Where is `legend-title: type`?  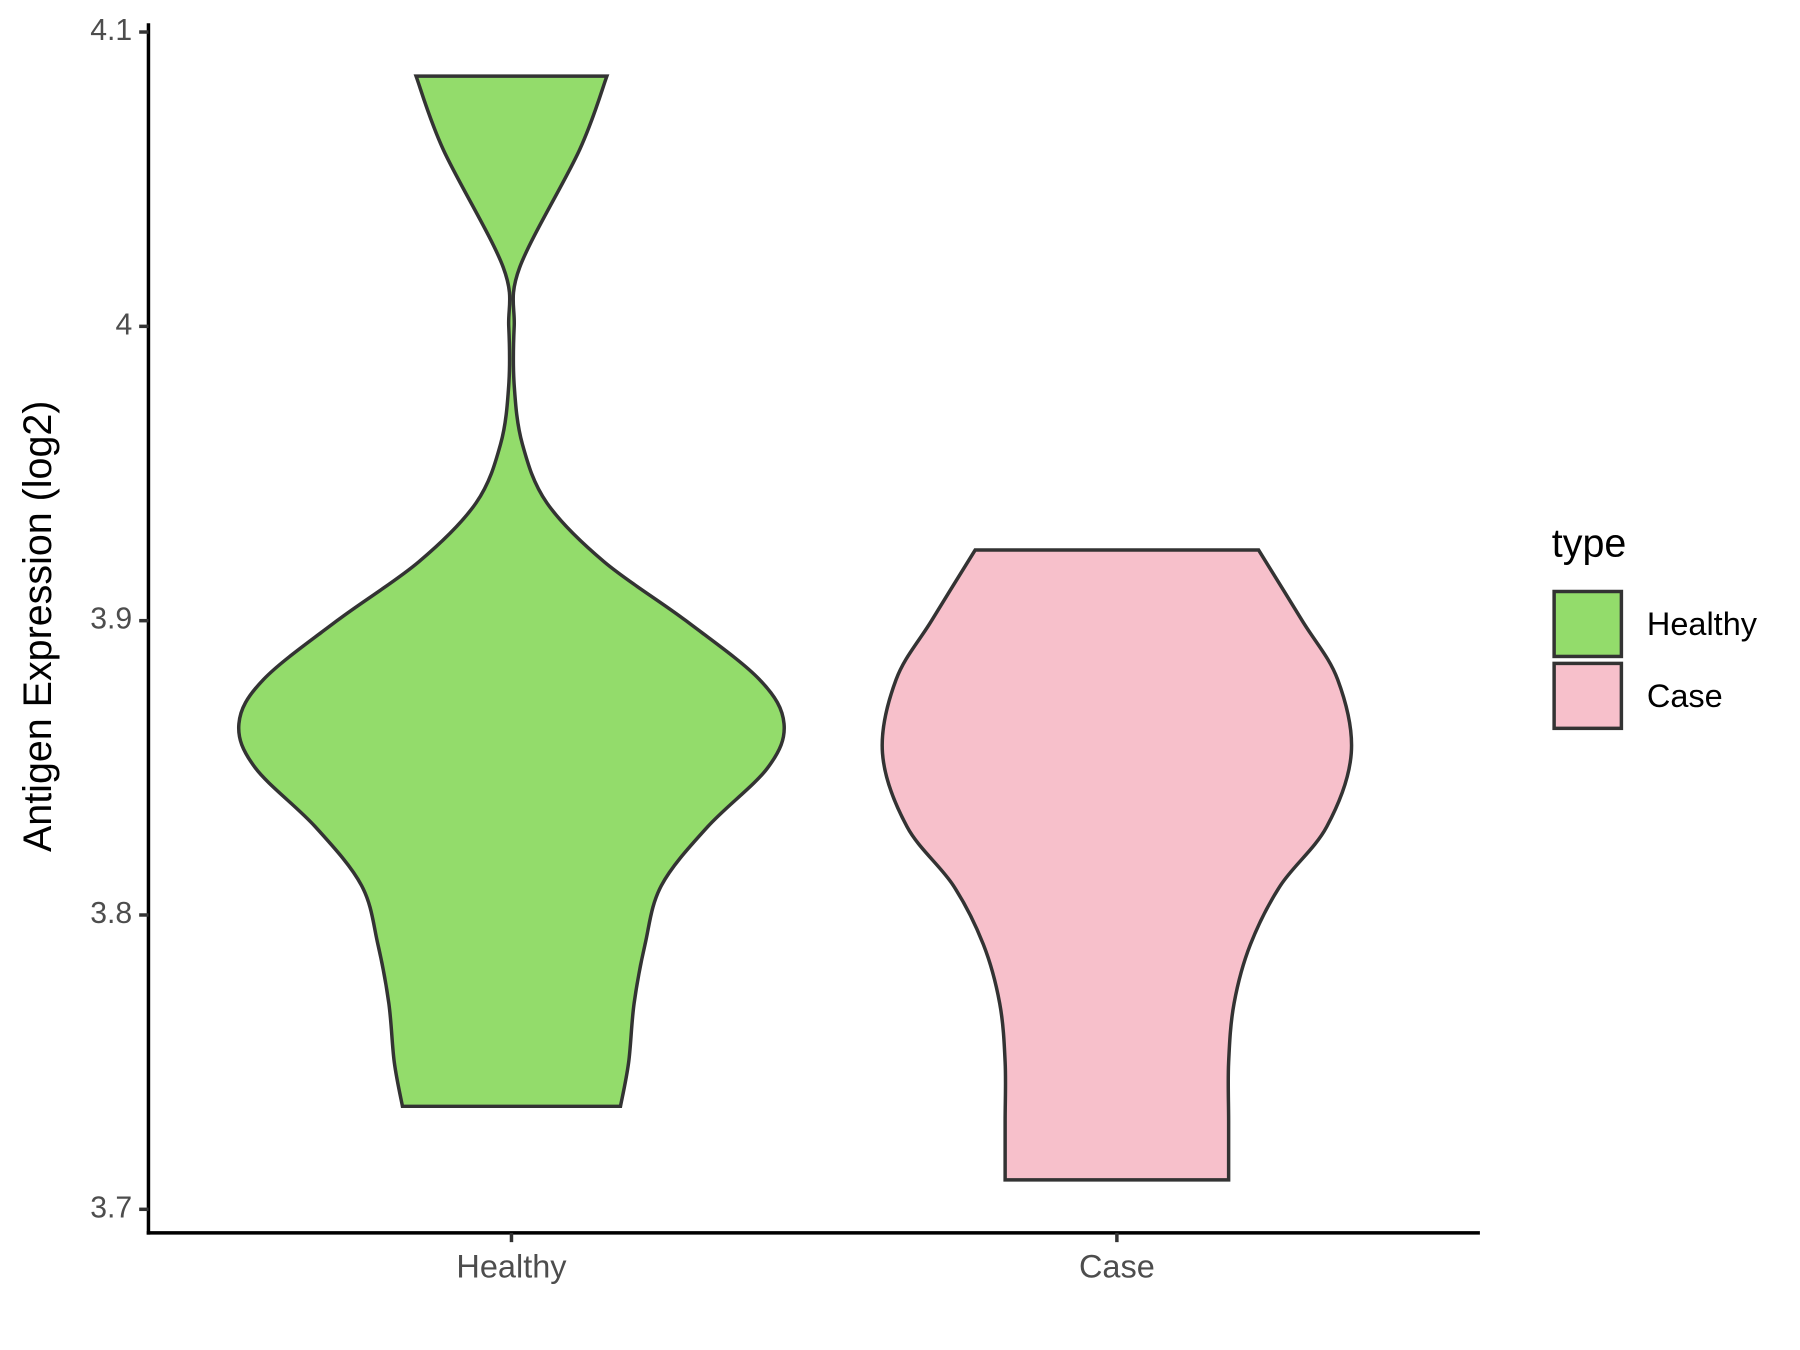 legend-title: type is located at coordinates (1589, 544).